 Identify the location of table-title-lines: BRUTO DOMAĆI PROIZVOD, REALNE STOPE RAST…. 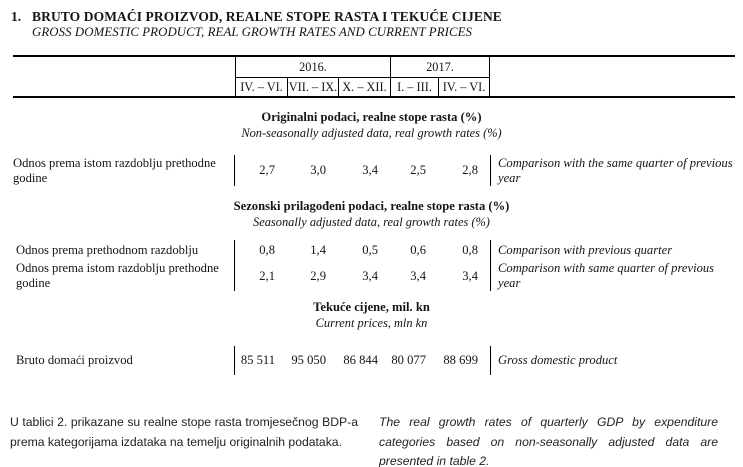
(267, 24).